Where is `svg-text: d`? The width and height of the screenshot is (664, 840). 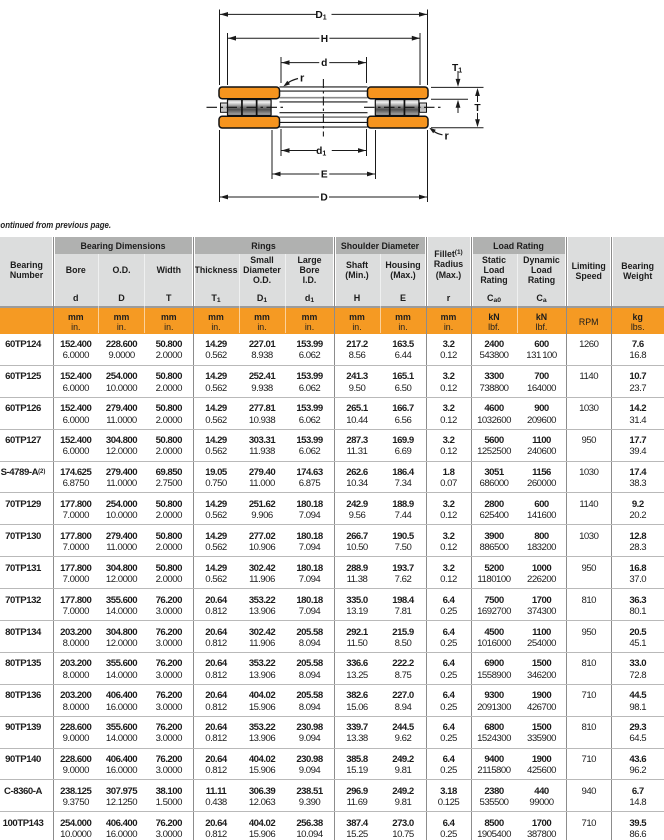 svg-text: d is located at coordinates (324, 63).